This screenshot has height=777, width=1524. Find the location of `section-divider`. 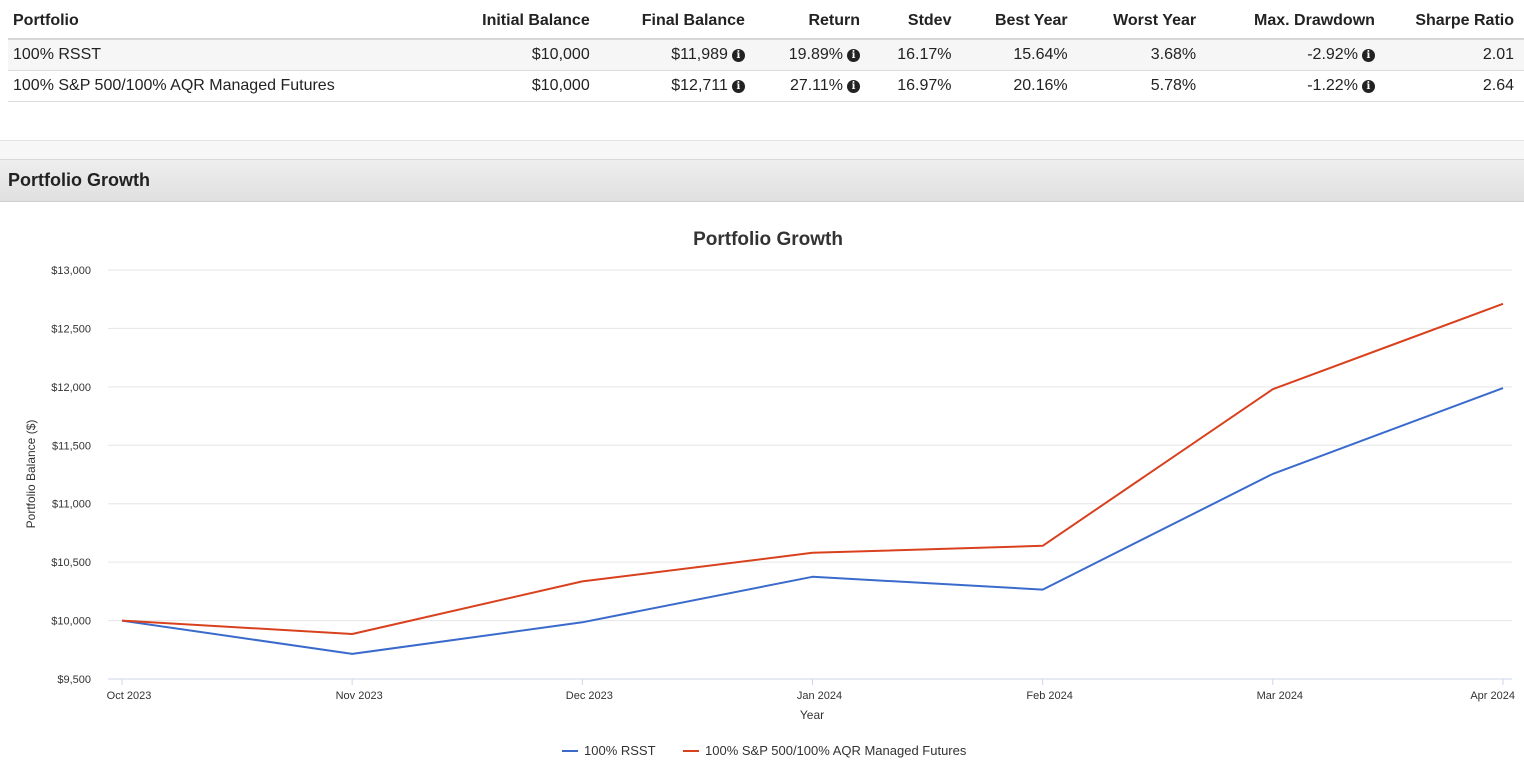

section-divider is located at coordinates (762, 150).